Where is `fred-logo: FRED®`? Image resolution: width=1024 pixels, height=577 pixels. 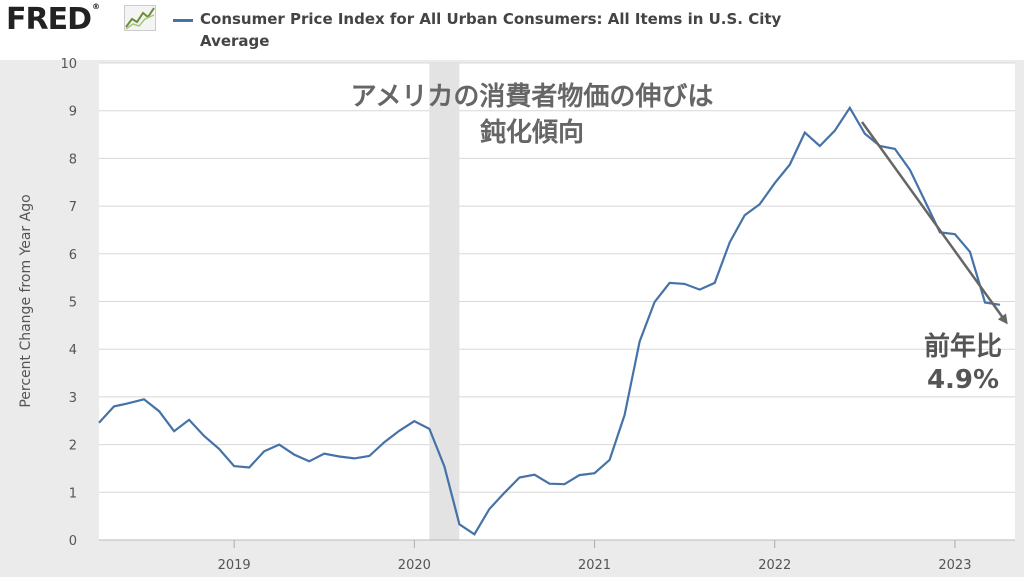
fred-logo: FRED® is located at coordinates (53, 19).